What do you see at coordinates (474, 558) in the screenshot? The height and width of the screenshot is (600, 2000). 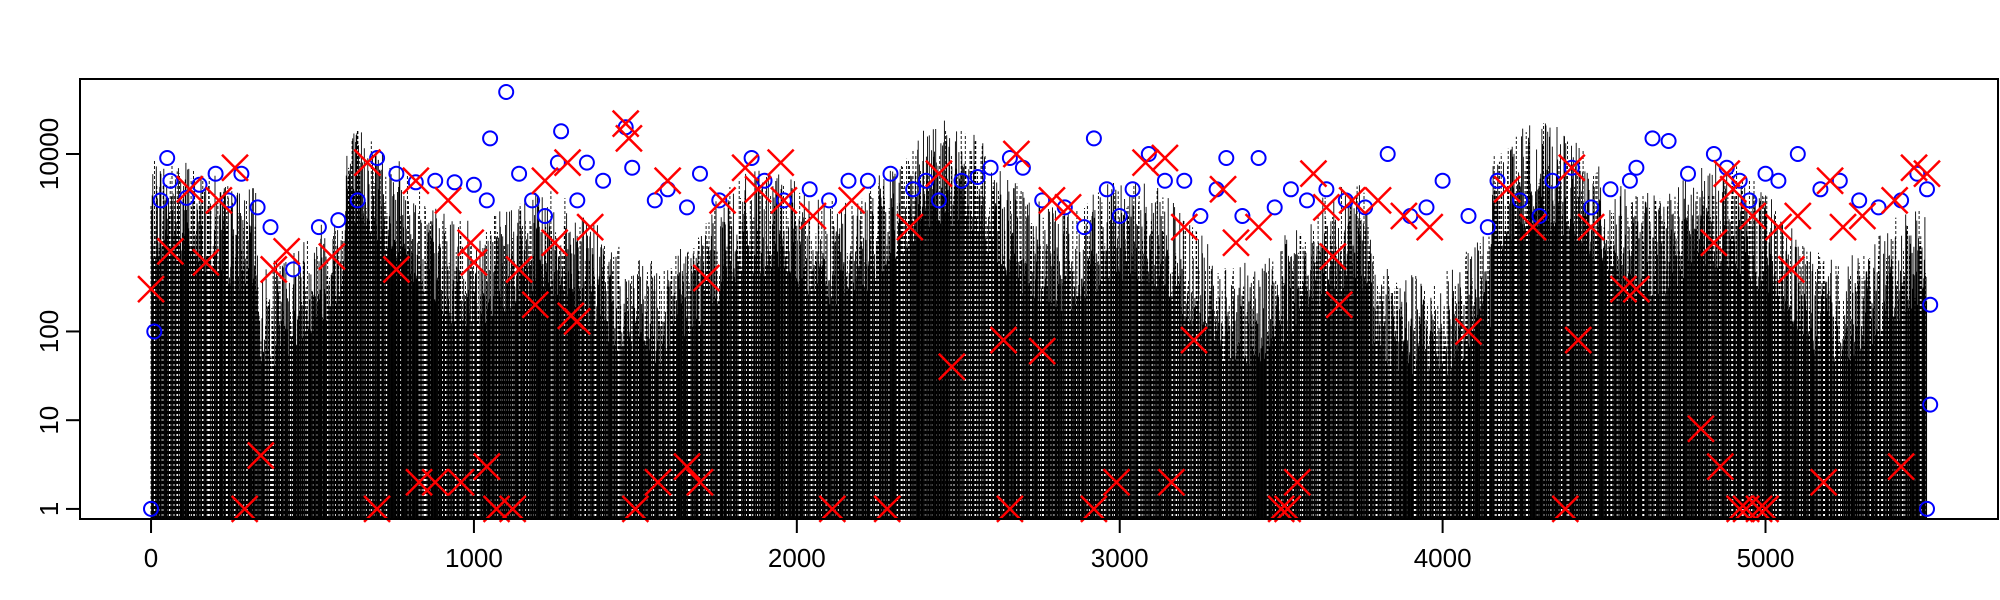 I see `x-tick-label: 1000` at bounding box center [474, 558].